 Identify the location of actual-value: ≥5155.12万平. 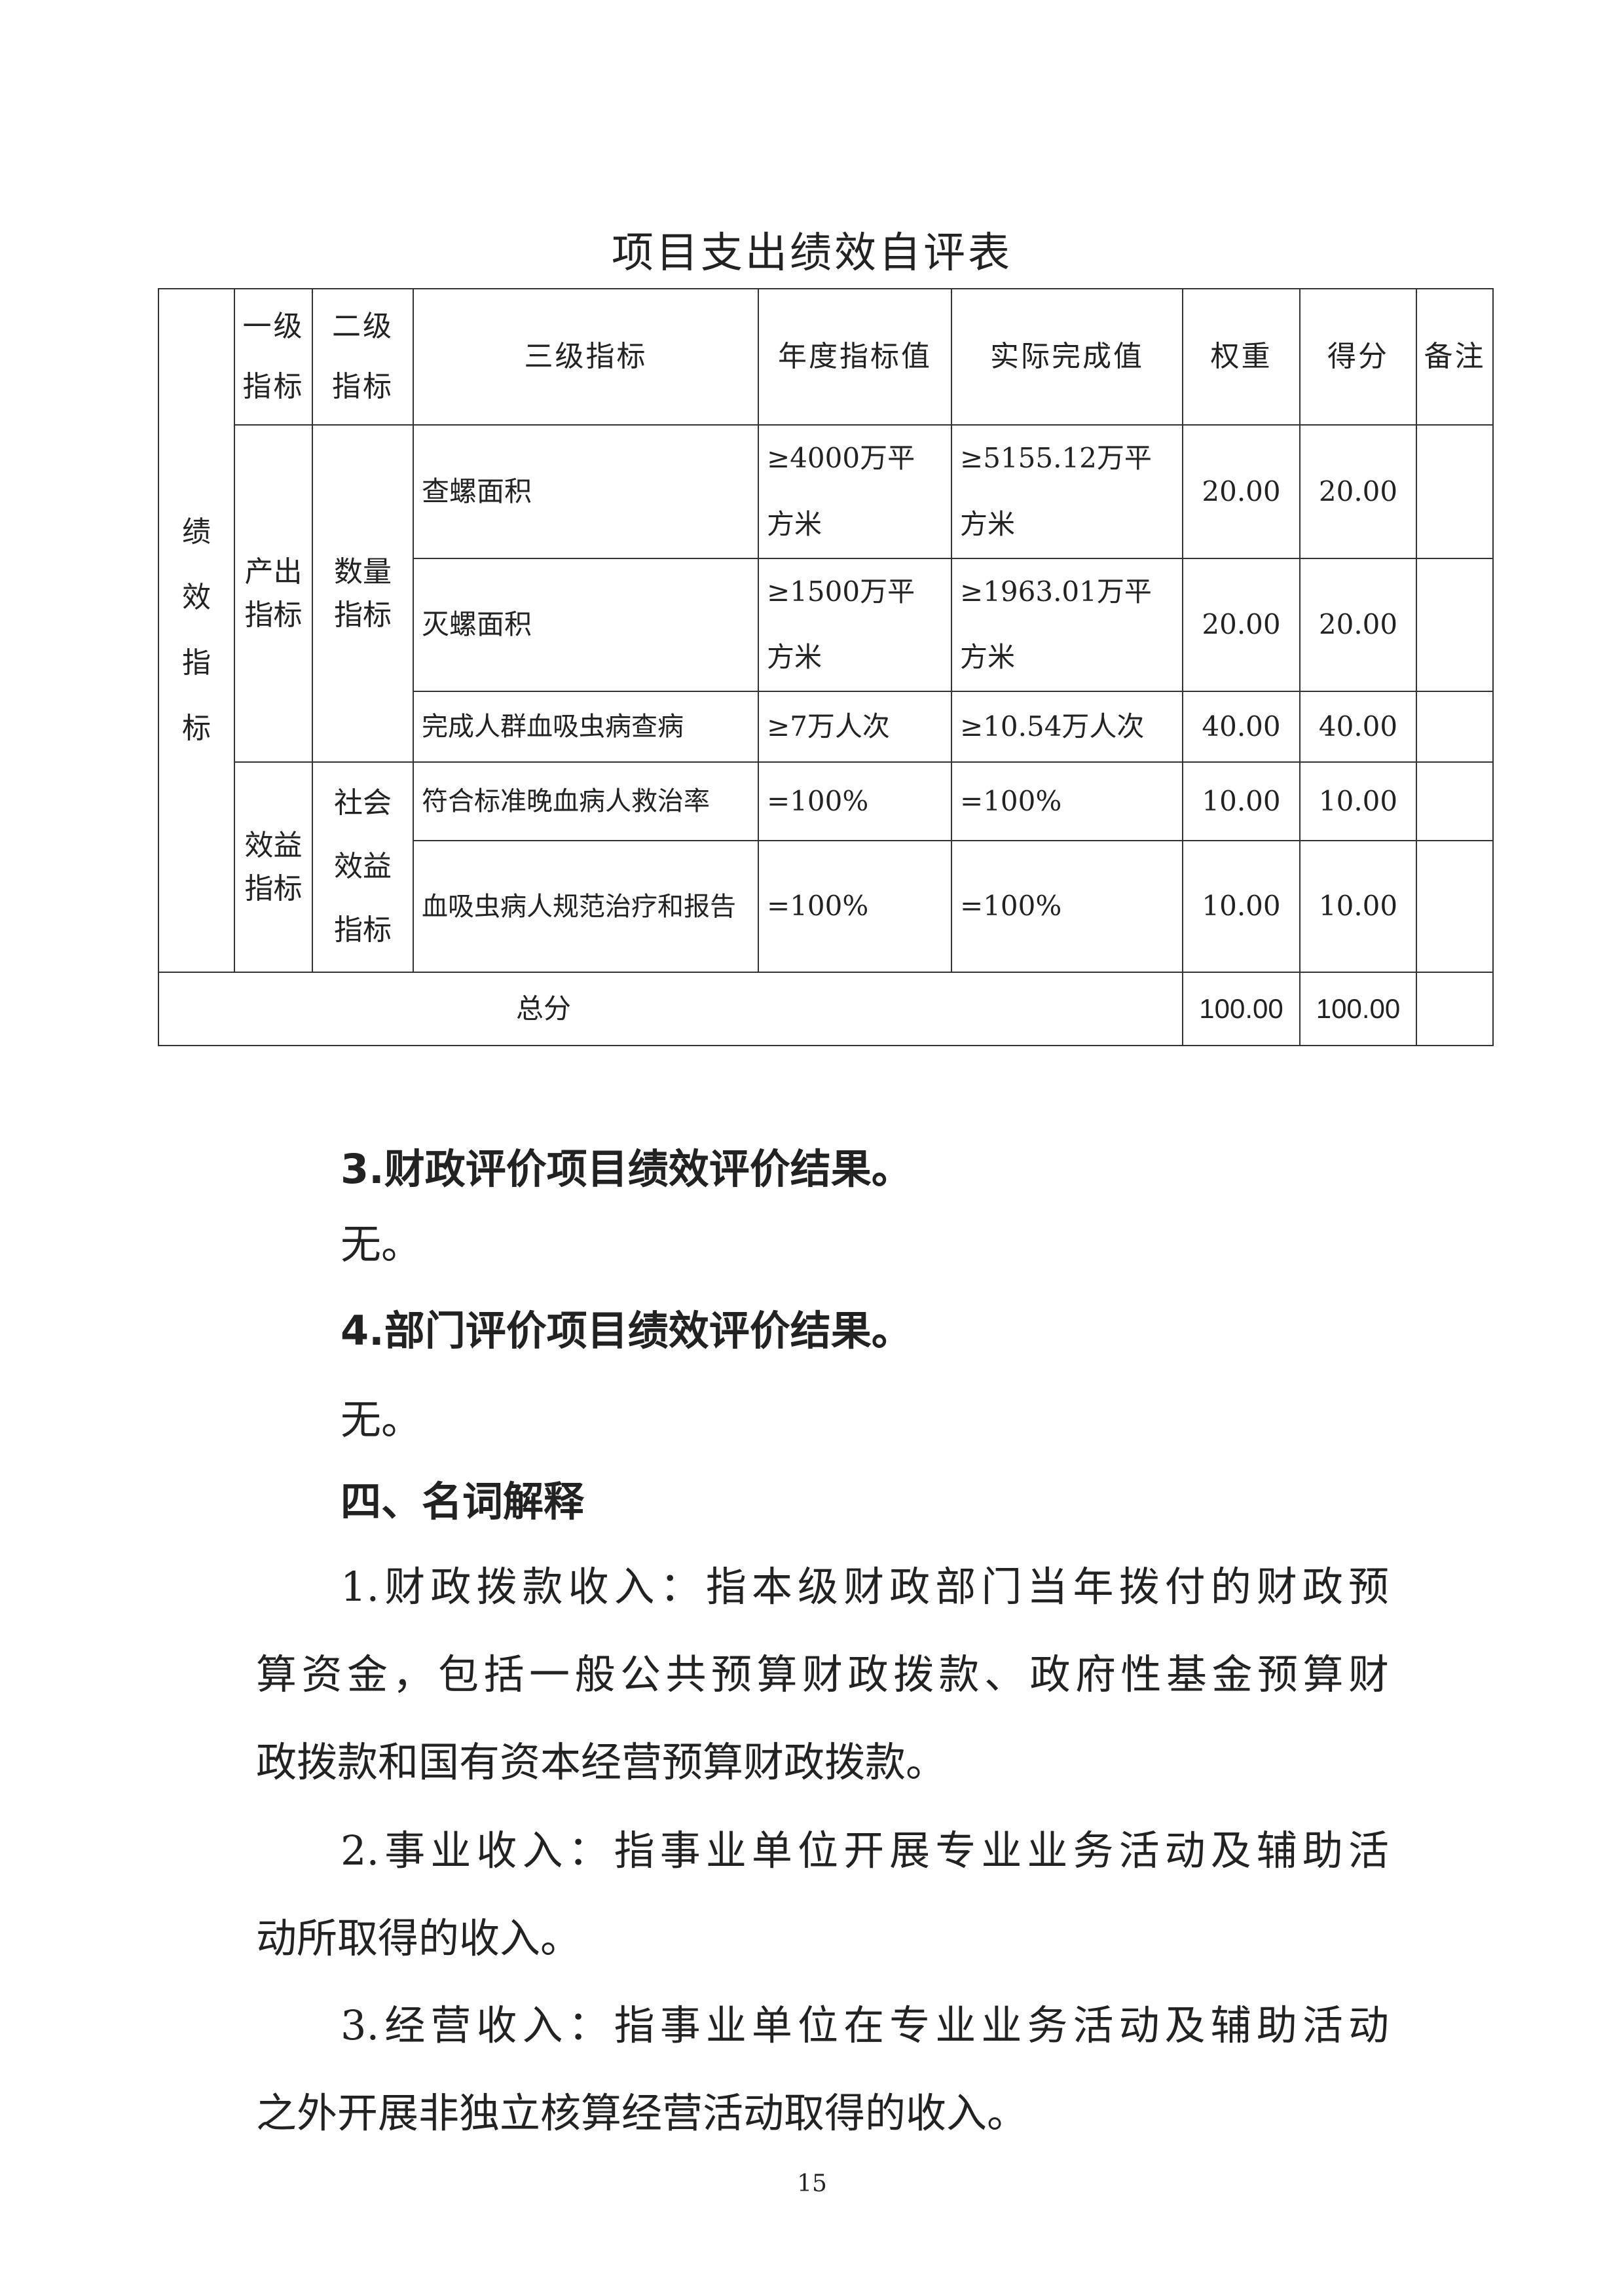
(1056, 458).